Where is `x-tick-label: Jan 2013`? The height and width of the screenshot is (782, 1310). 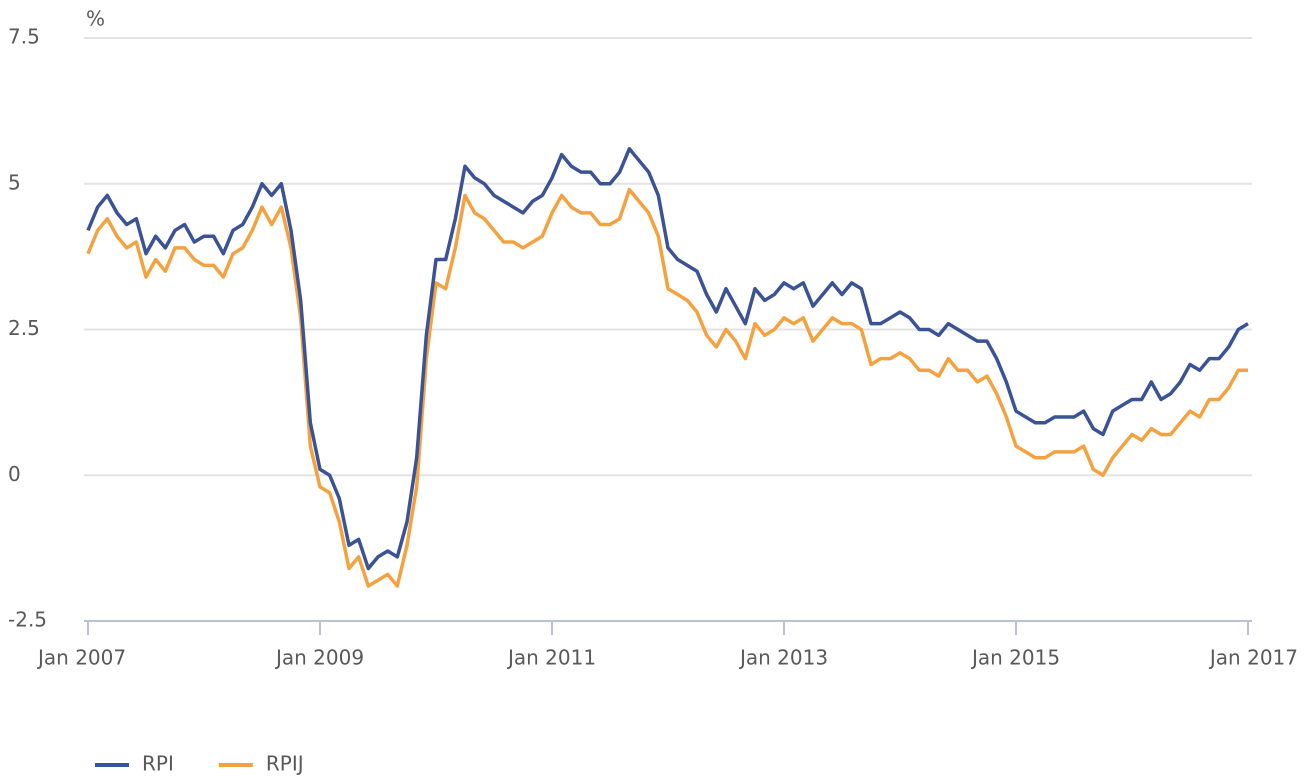
x-tick-label: Jan 2013 is located at coordinates (783, 658).